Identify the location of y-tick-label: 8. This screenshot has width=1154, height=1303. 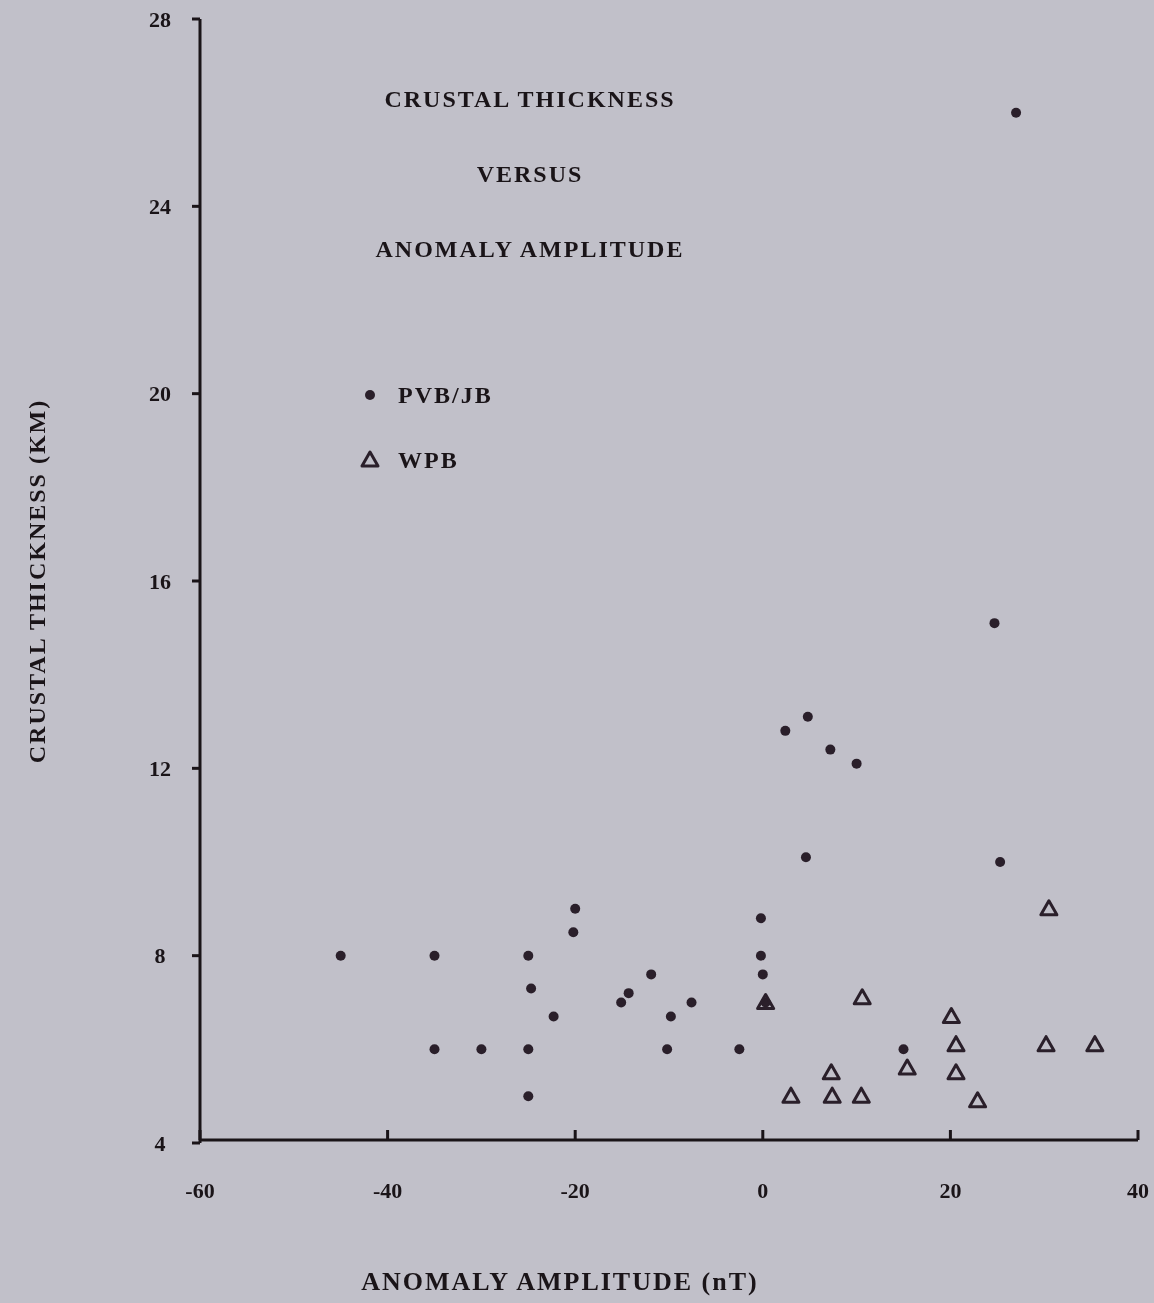
(160, 956).